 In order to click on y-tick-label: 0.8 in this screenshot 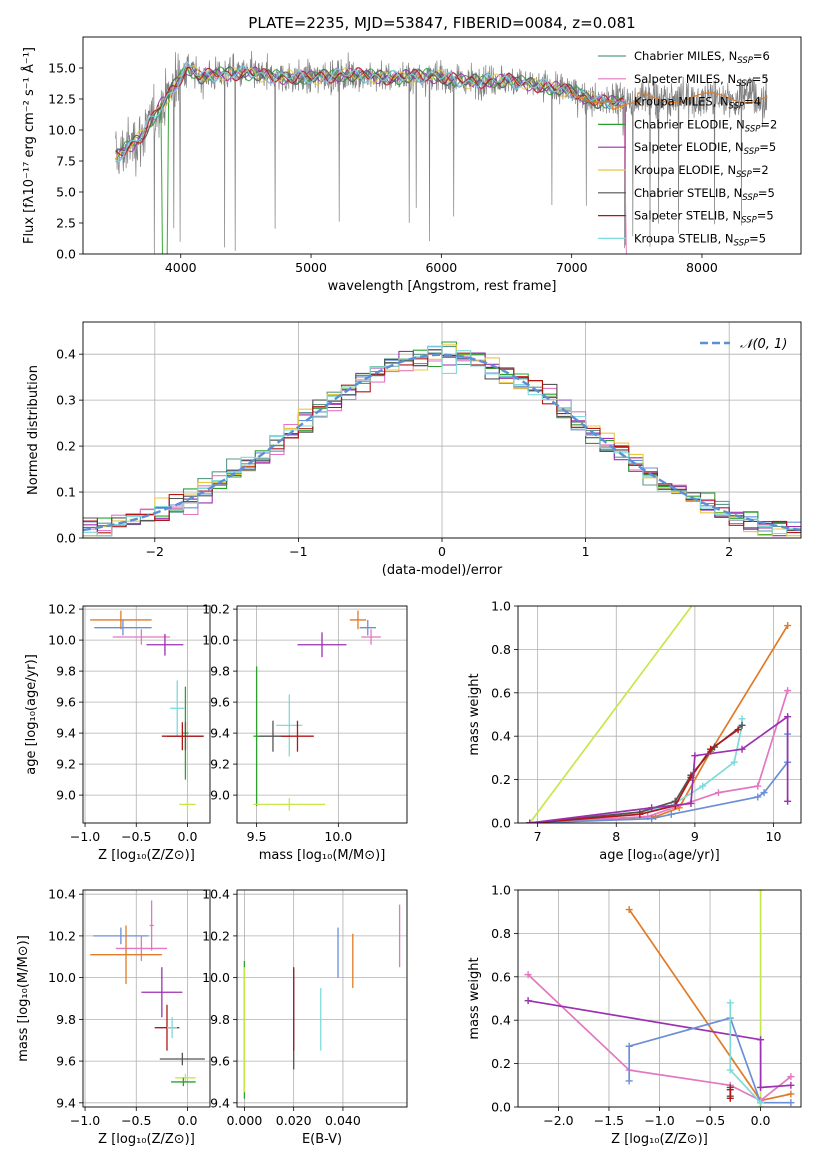, I will do `click(501, 649)`.